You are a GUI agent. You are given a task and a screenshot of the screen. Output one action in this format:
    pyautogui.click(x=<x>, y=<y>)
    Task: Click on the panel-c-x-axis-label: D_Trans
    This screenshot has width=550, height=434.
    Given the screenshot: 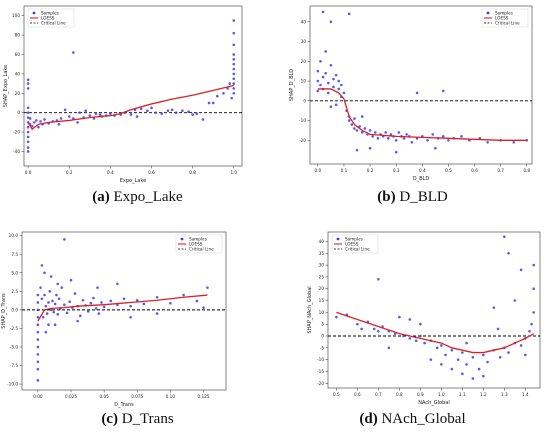 What is the action you would take?
    pyautogui.click(x=124, y=405)
    